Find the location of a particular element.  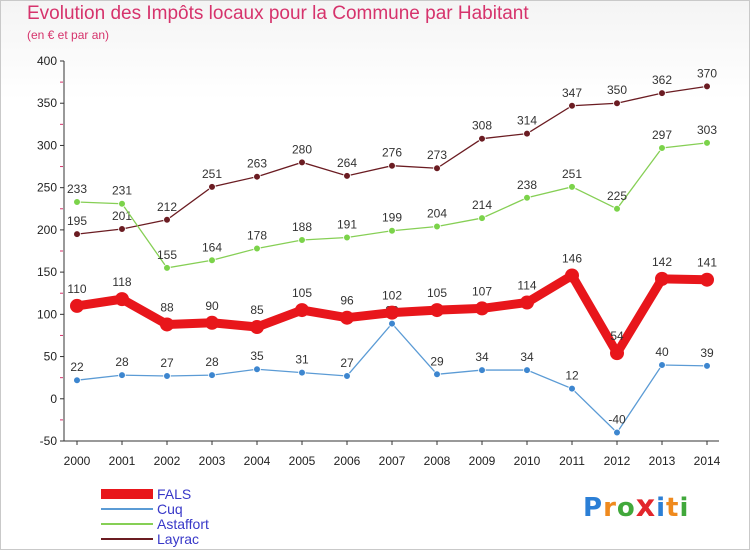

data-label-cuq: 34 is located at coordinates (482, 357).